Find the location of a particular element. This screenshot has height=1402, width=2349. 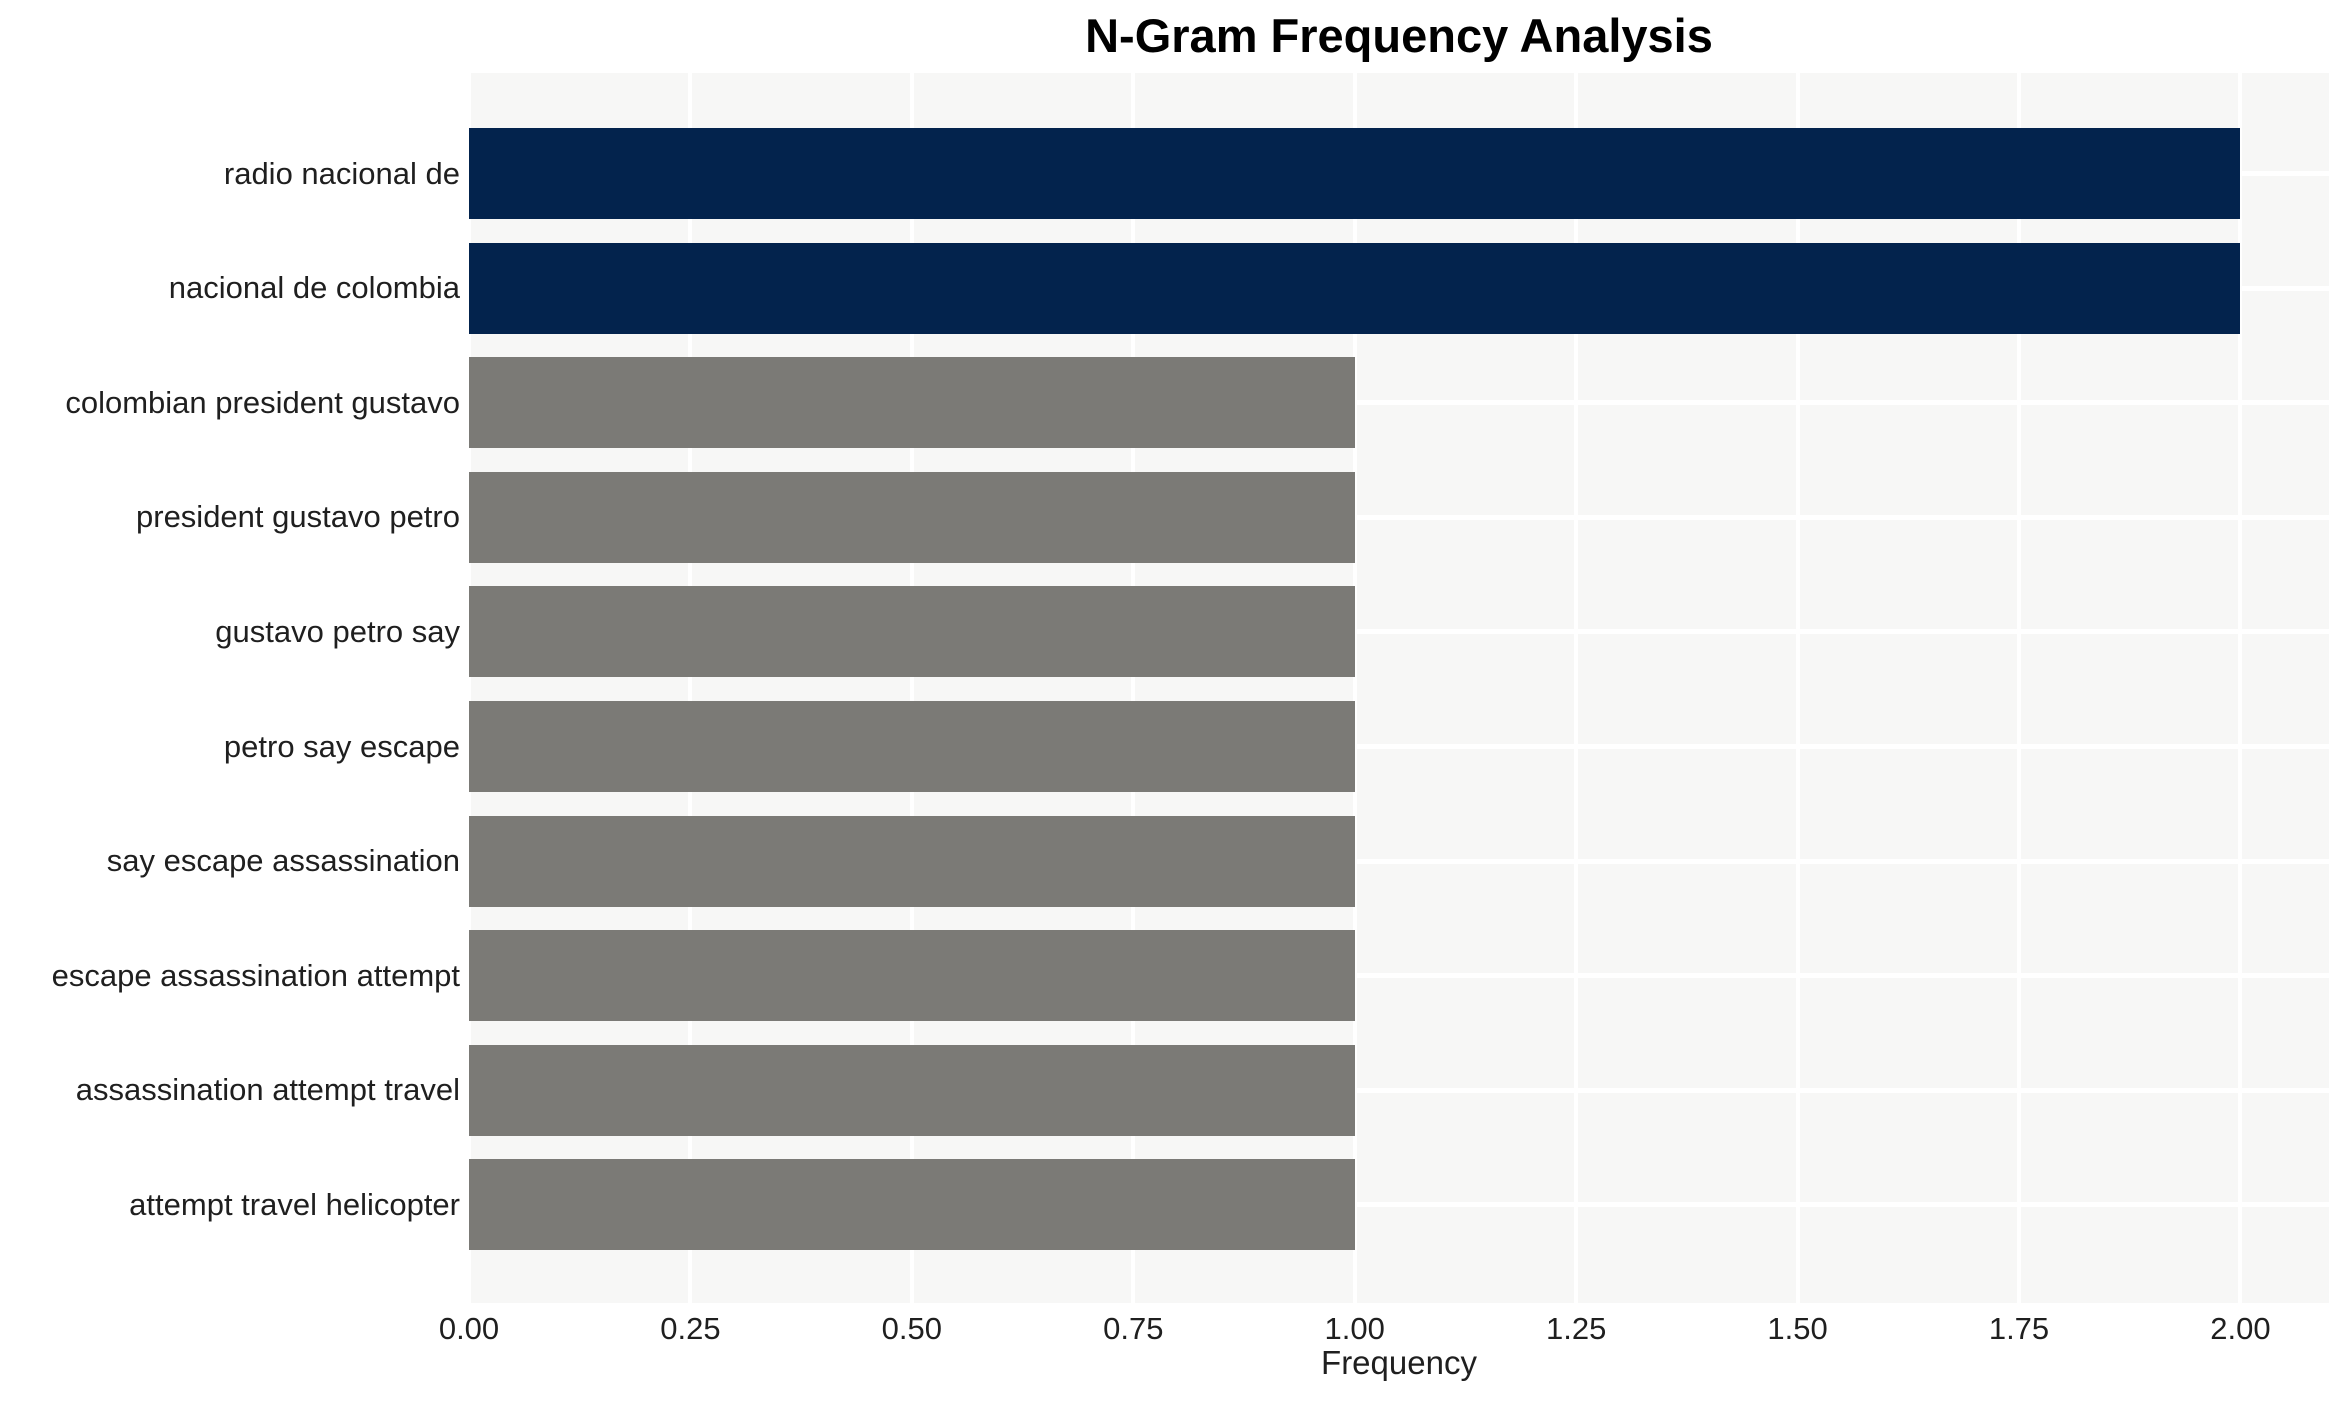

y-axis-label: colombian president gustavo is located at coordinates (262, 402).